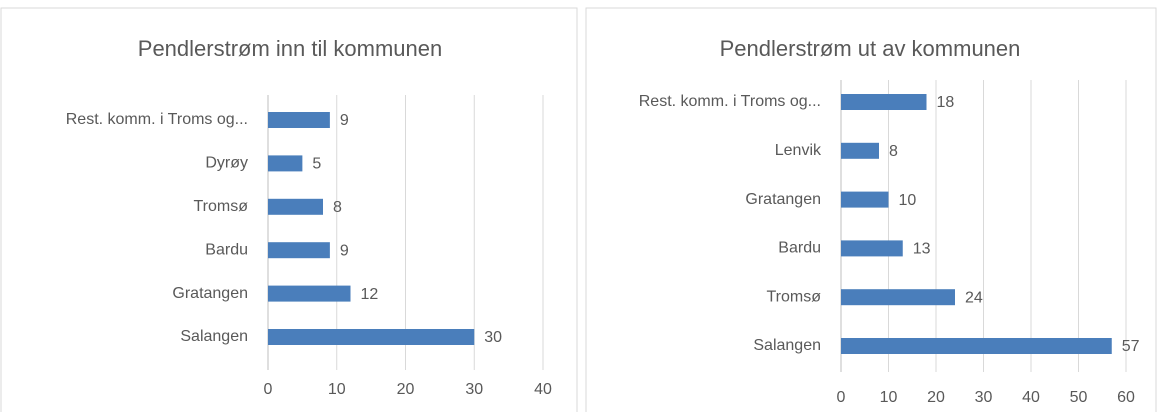  I want to click on data-label: 13, so click(922, 249).